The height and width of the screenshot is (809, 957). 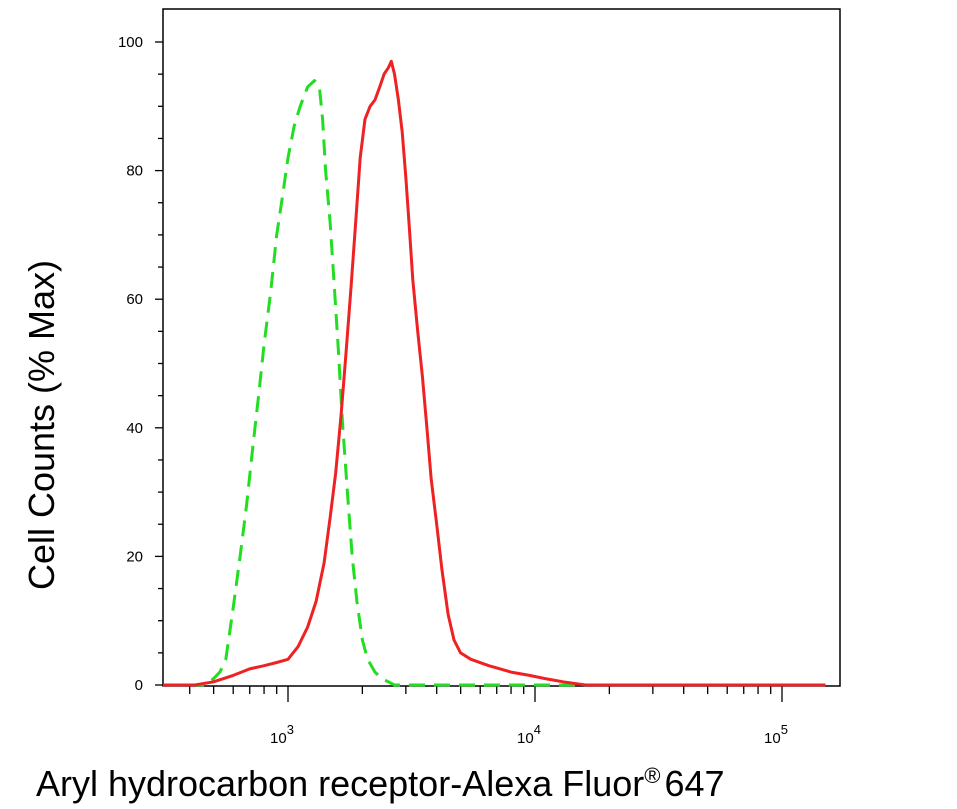 What do you see at coordinates (134, 556) in the screenshot?
I see `y-tick-label: 20` at bounding box center [134, 556].